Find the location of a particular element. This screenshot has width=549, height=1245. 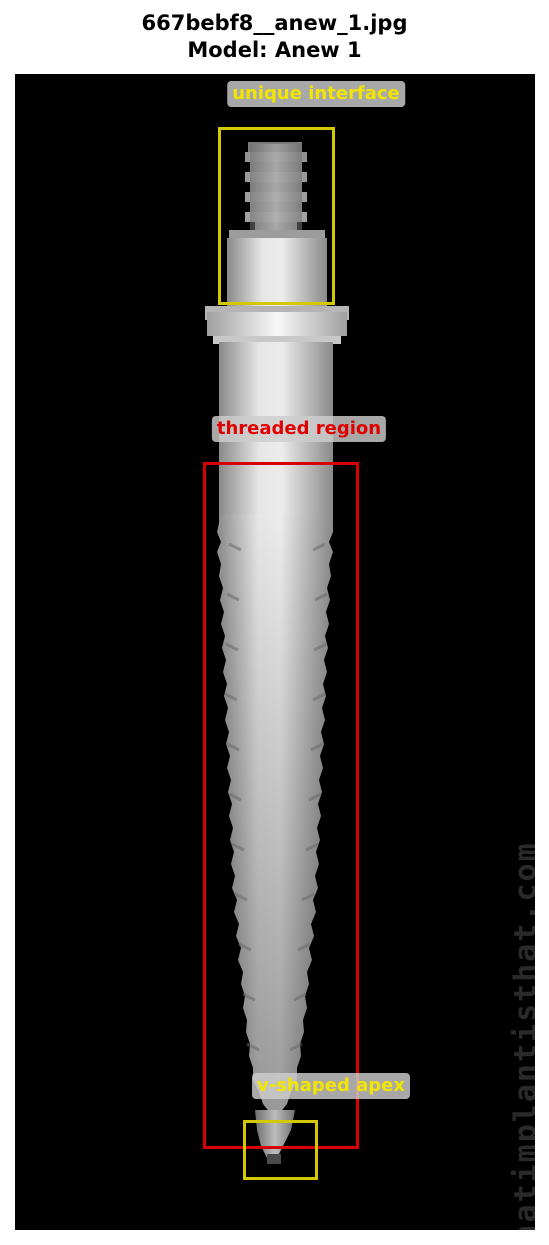

v-shaped-apex-label: v-shaped apex is located at coordinates (331, 1086).